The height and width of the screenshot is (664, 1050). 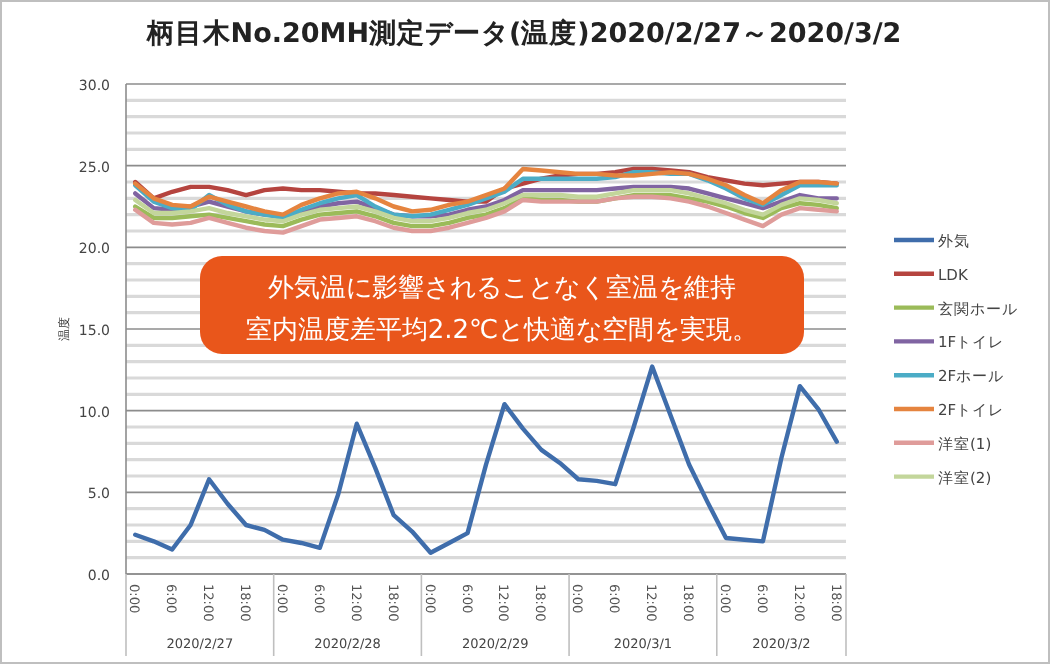 What do you see at coordinates (502, 330) in the screenshot?
I see `annotation: 室内温度差平均2.2℃と快適な空間を実現。` at bounding box center [502, 330].